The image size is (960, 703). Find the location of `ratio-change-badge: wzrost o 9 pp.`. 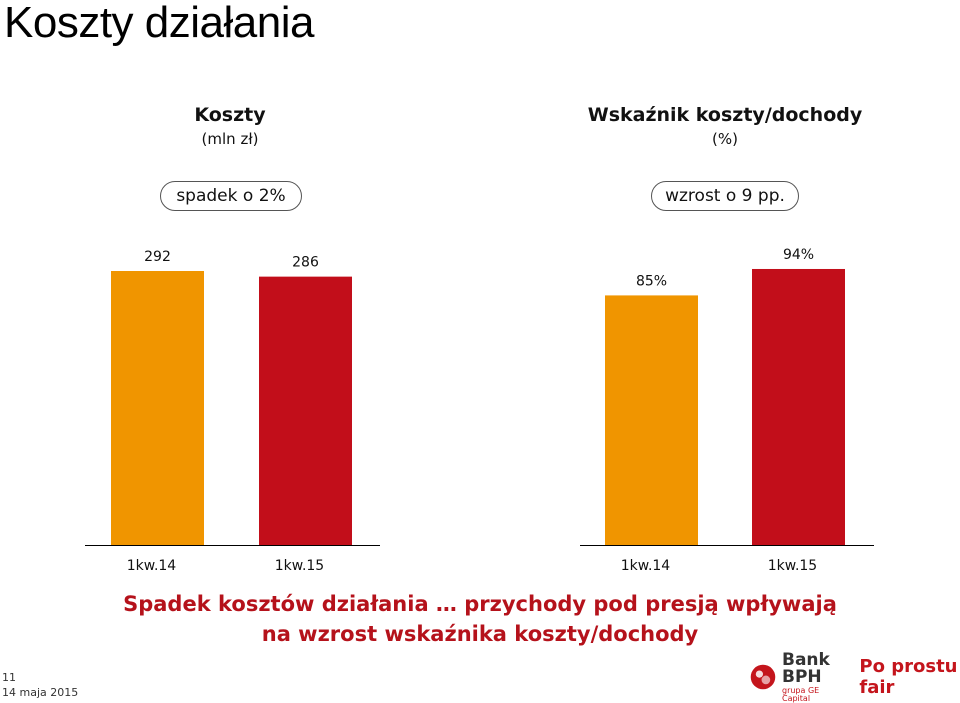

ratio-change-badge: wzrost o 9 pp. is located at coordinates (725, 196).